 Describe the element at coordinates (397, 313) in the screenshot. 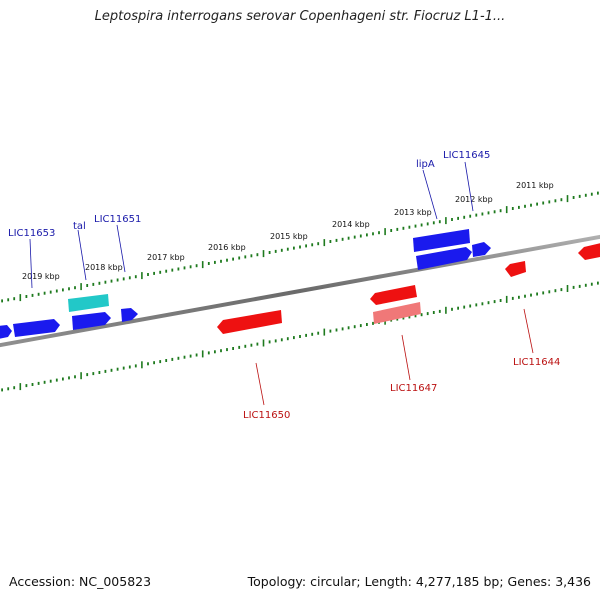

I see `pseudo-gene-feature` at that location.